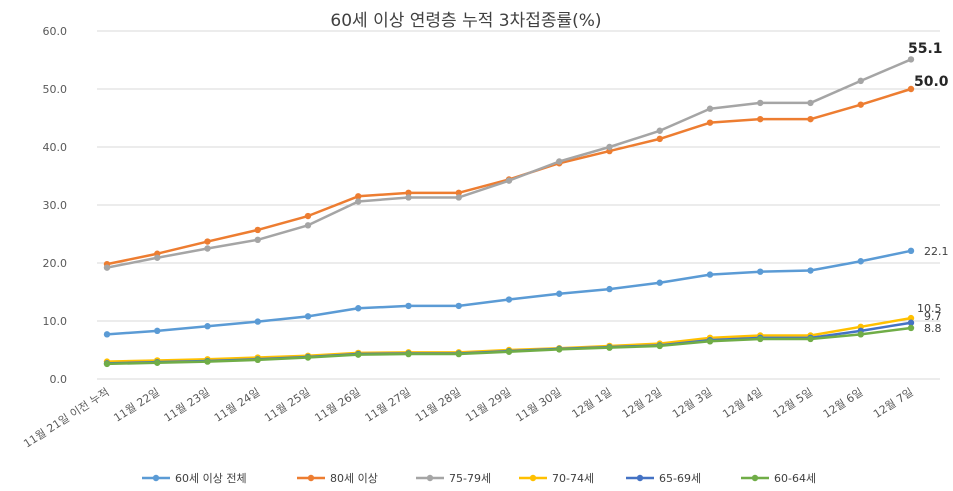 The height and width of the screenshot is (491, 953). I want to click on legend-item: 75-79세, so click(453, 478).